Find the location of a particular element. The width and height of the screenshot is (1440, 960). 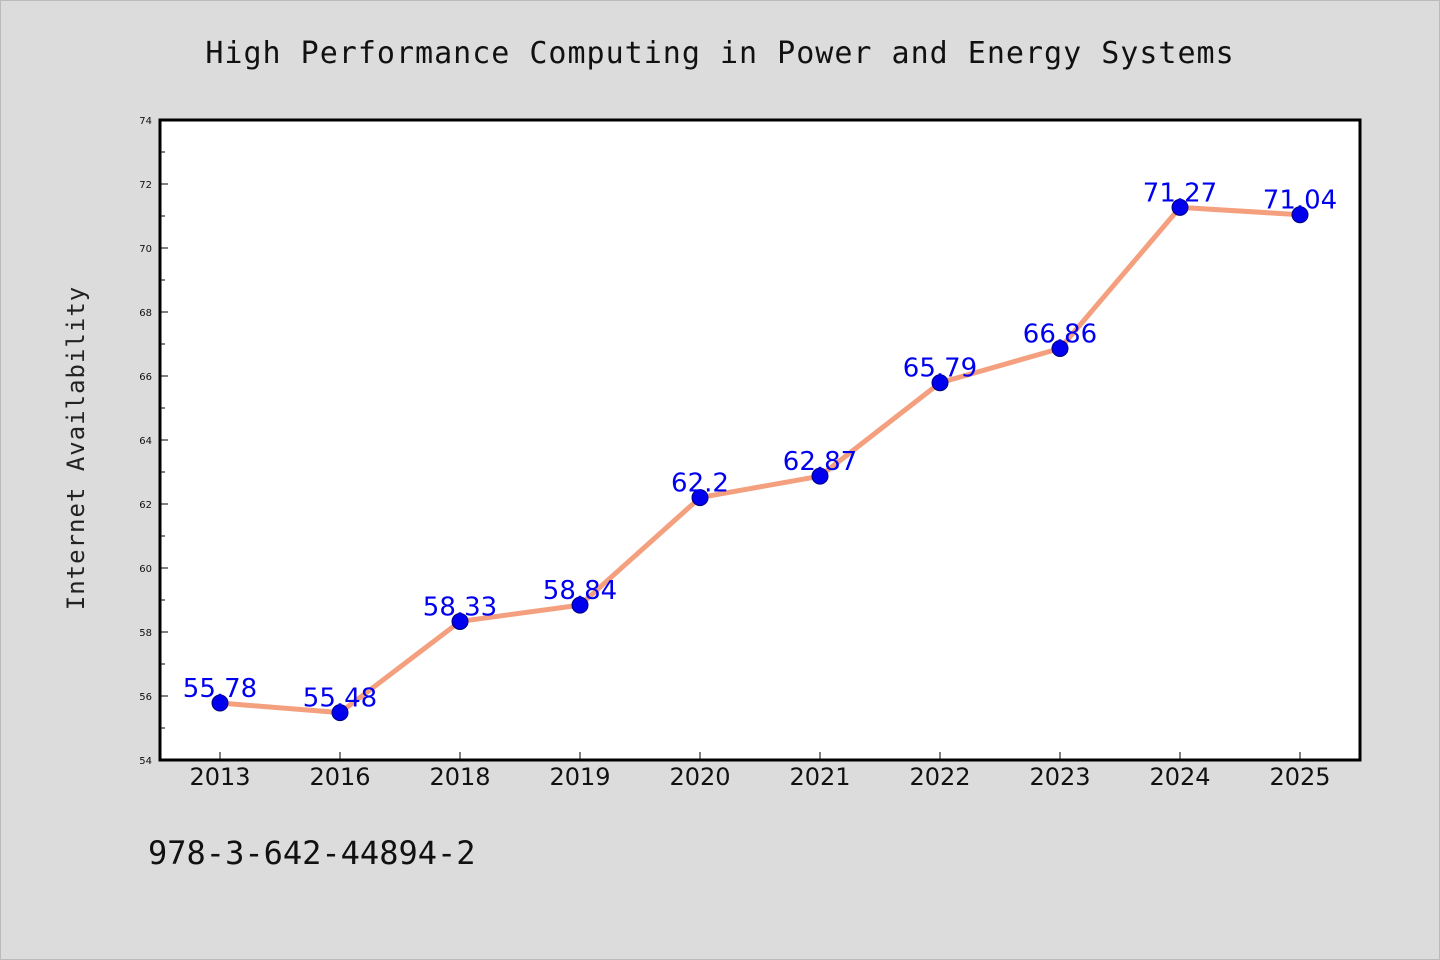

data-label: 55.78 is located at coordinates (220, 689).